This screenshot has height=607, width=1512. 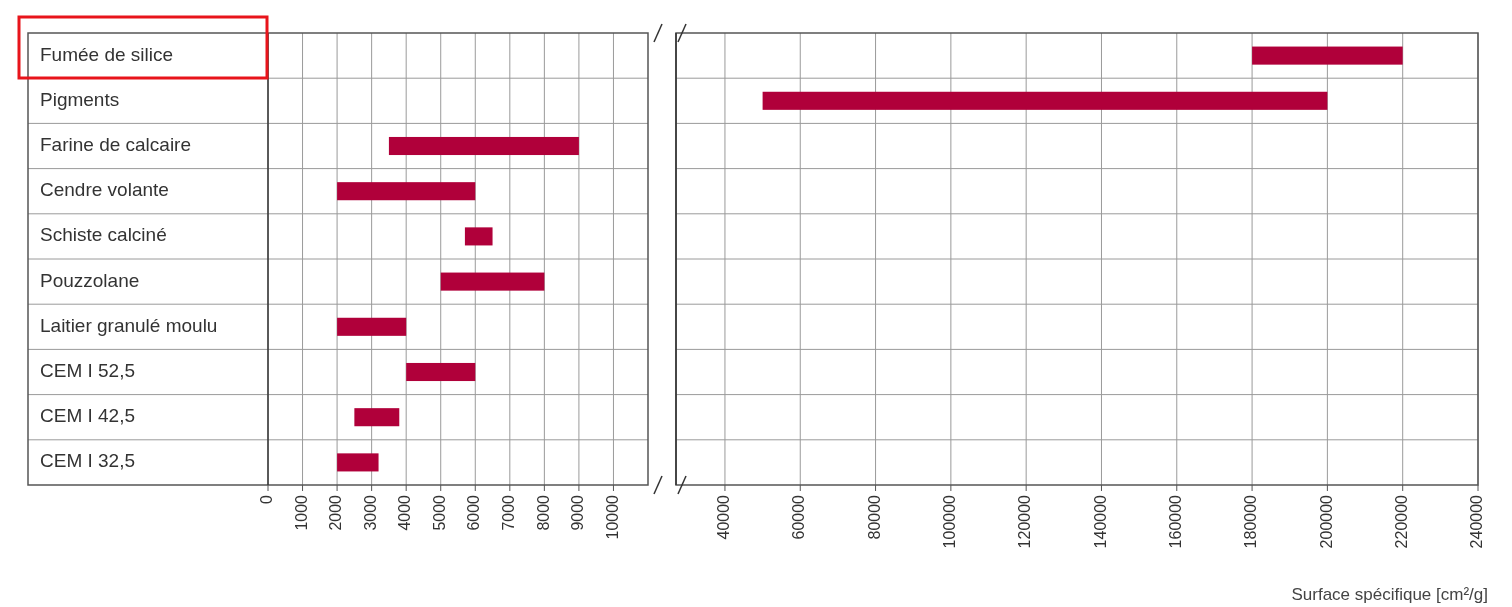 I want to click on x-tick-label: 80000, so click(x=874, y=517).